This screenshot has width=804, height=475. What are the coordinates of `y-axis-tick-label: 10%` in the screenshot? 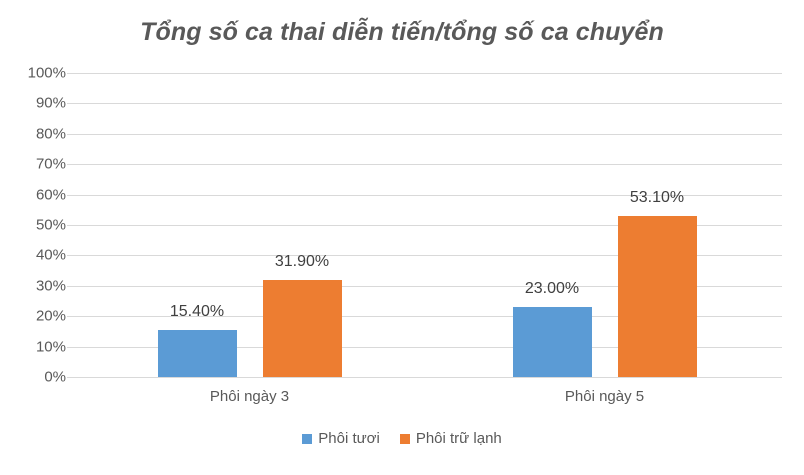 It's located at (50, 347).